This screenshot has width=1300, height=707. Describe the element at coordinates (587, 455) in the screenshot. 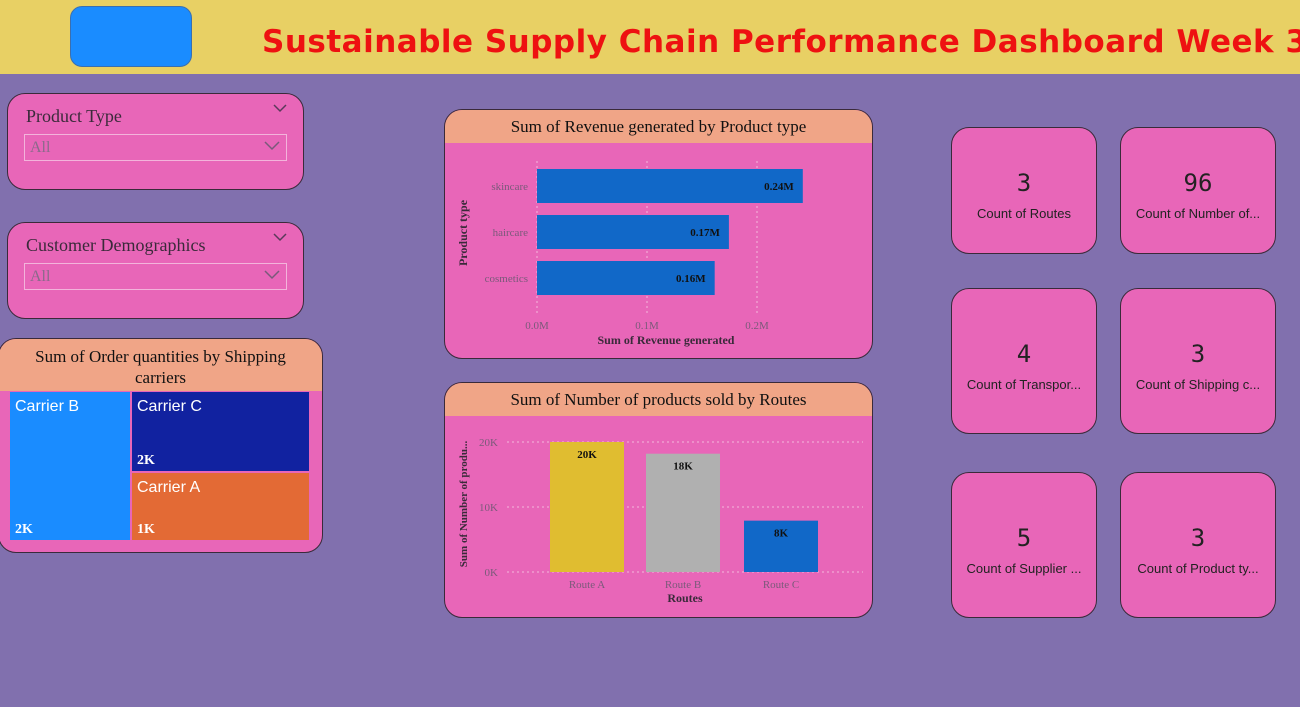

I see `data-label: 20K` at that location.